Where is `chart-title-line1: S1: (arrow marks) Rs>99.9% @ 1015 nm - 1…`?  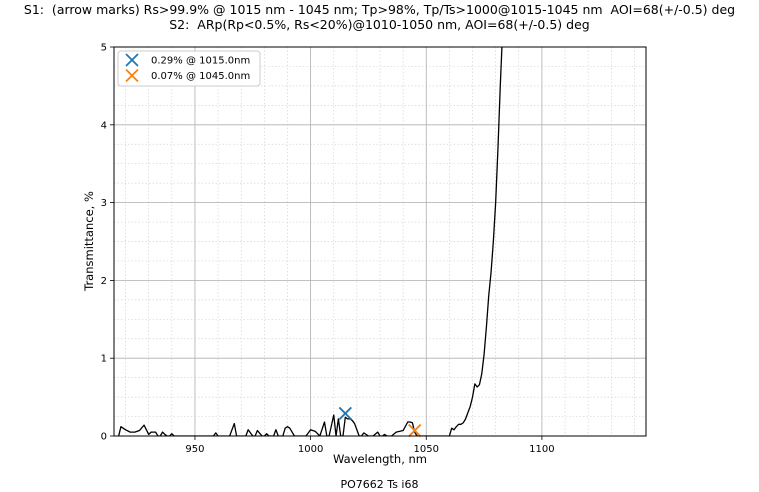
chart-title-line1: S1: (arrow marks) Rs>99.9% @ 1015 nm - 1… is located at coordinates (379, 9).